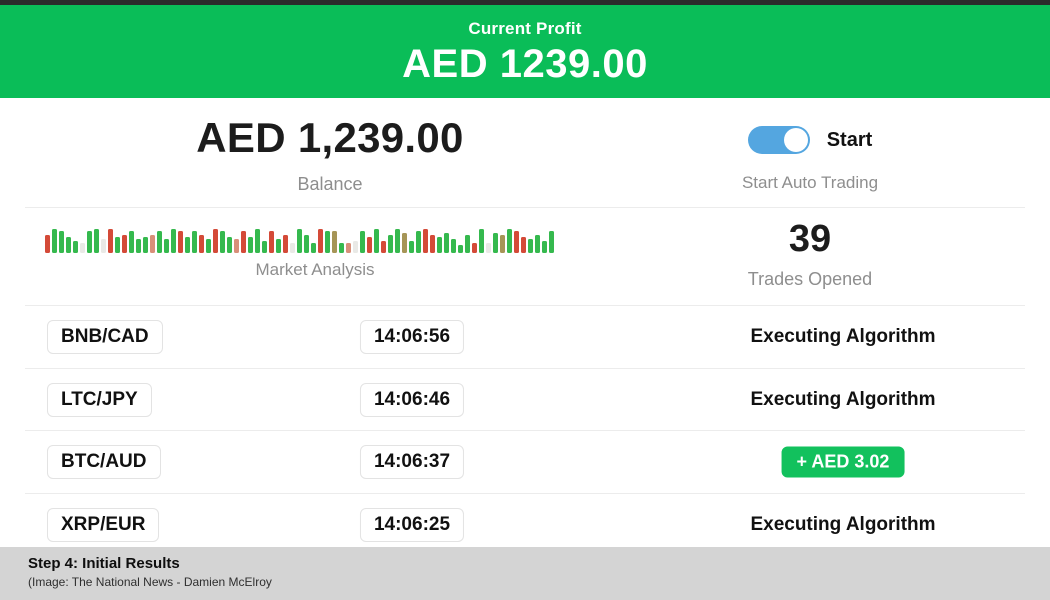 This screenshot has width=1050, height=600. I want to click on time-box: 14:06:25, so click(412, 524).